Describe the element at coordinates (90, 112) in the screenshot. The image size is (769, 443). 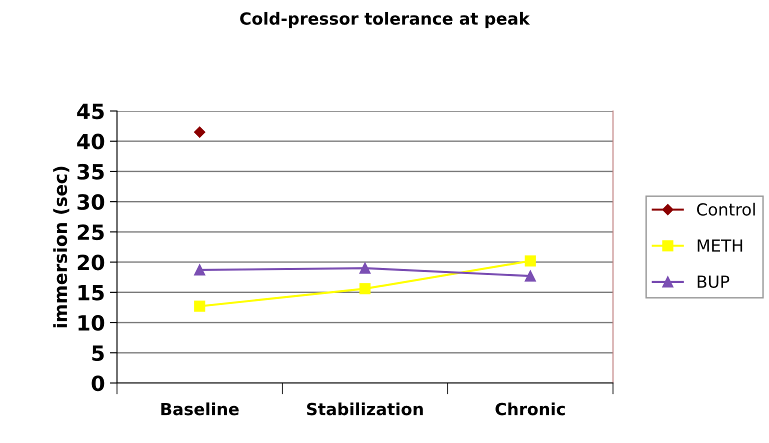
I see `y-tick-label: 45` at that location.